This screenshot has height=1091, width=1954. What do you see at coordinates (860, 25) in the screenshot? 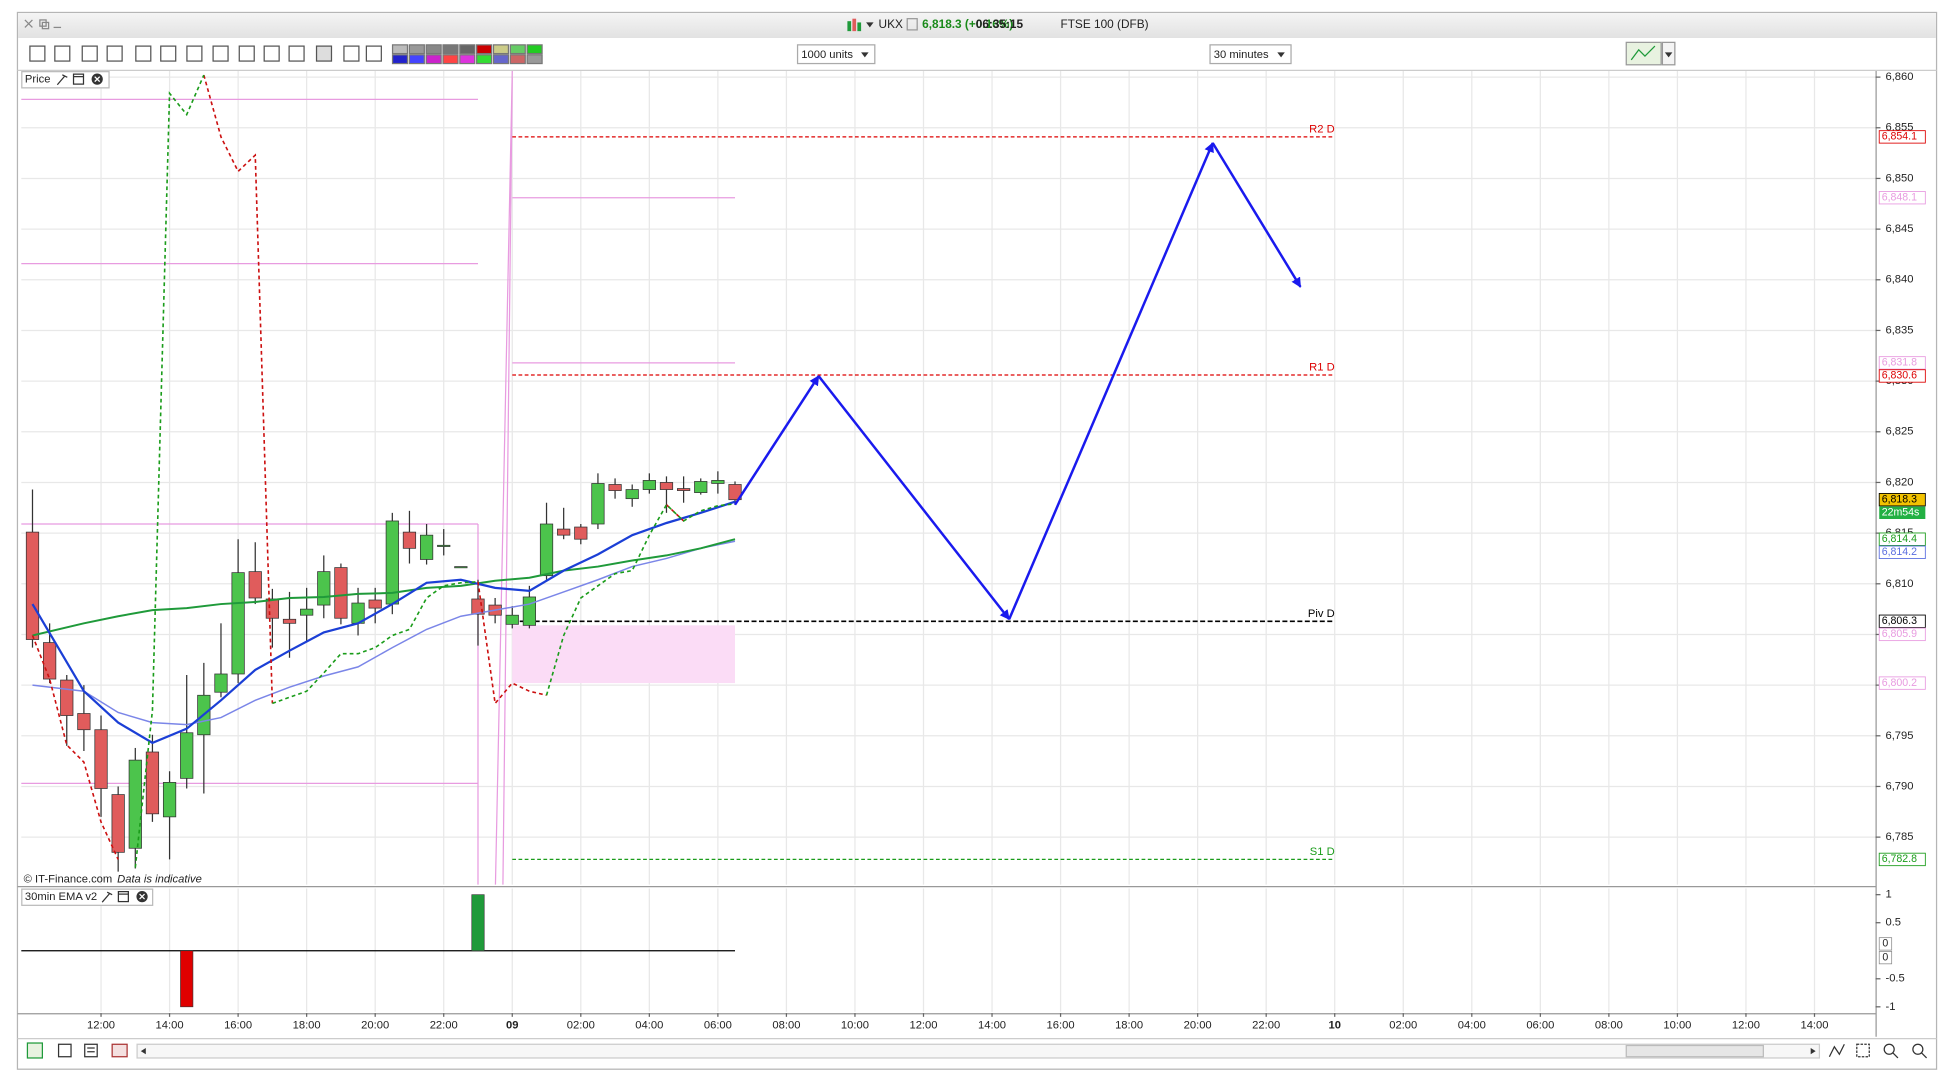
I see `instrument-icon` at bounding box center [860, 25].